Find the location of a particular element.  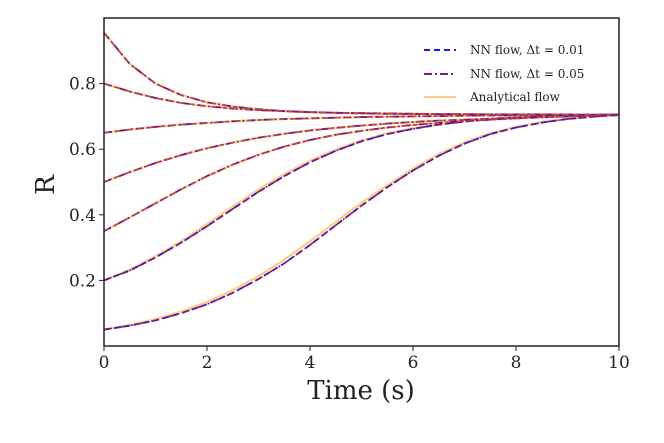

x-axis-title: Time (s) is located at coordinates (361, 391).